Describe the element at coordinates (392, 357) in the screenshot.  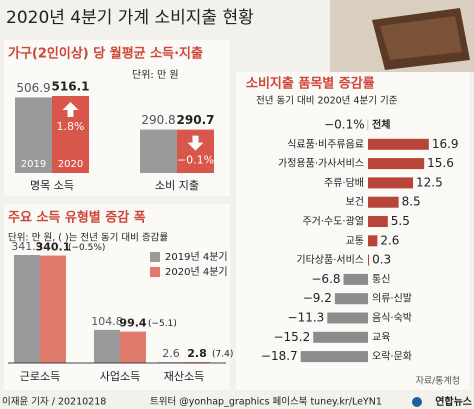
I see `category-label: 오락·문화` at that location.